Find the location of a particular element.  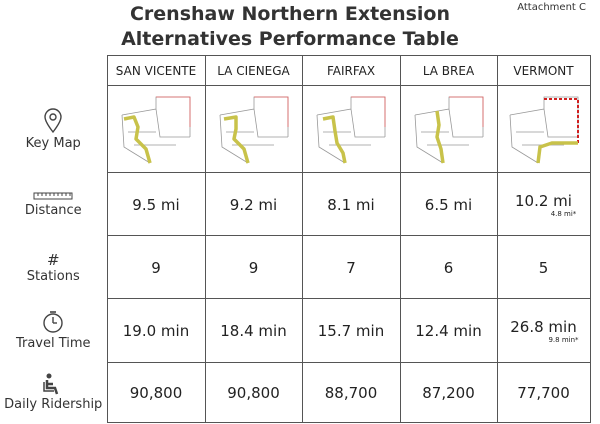

title-line: Alternatives Performance Table is located at coordinates (290, 39).